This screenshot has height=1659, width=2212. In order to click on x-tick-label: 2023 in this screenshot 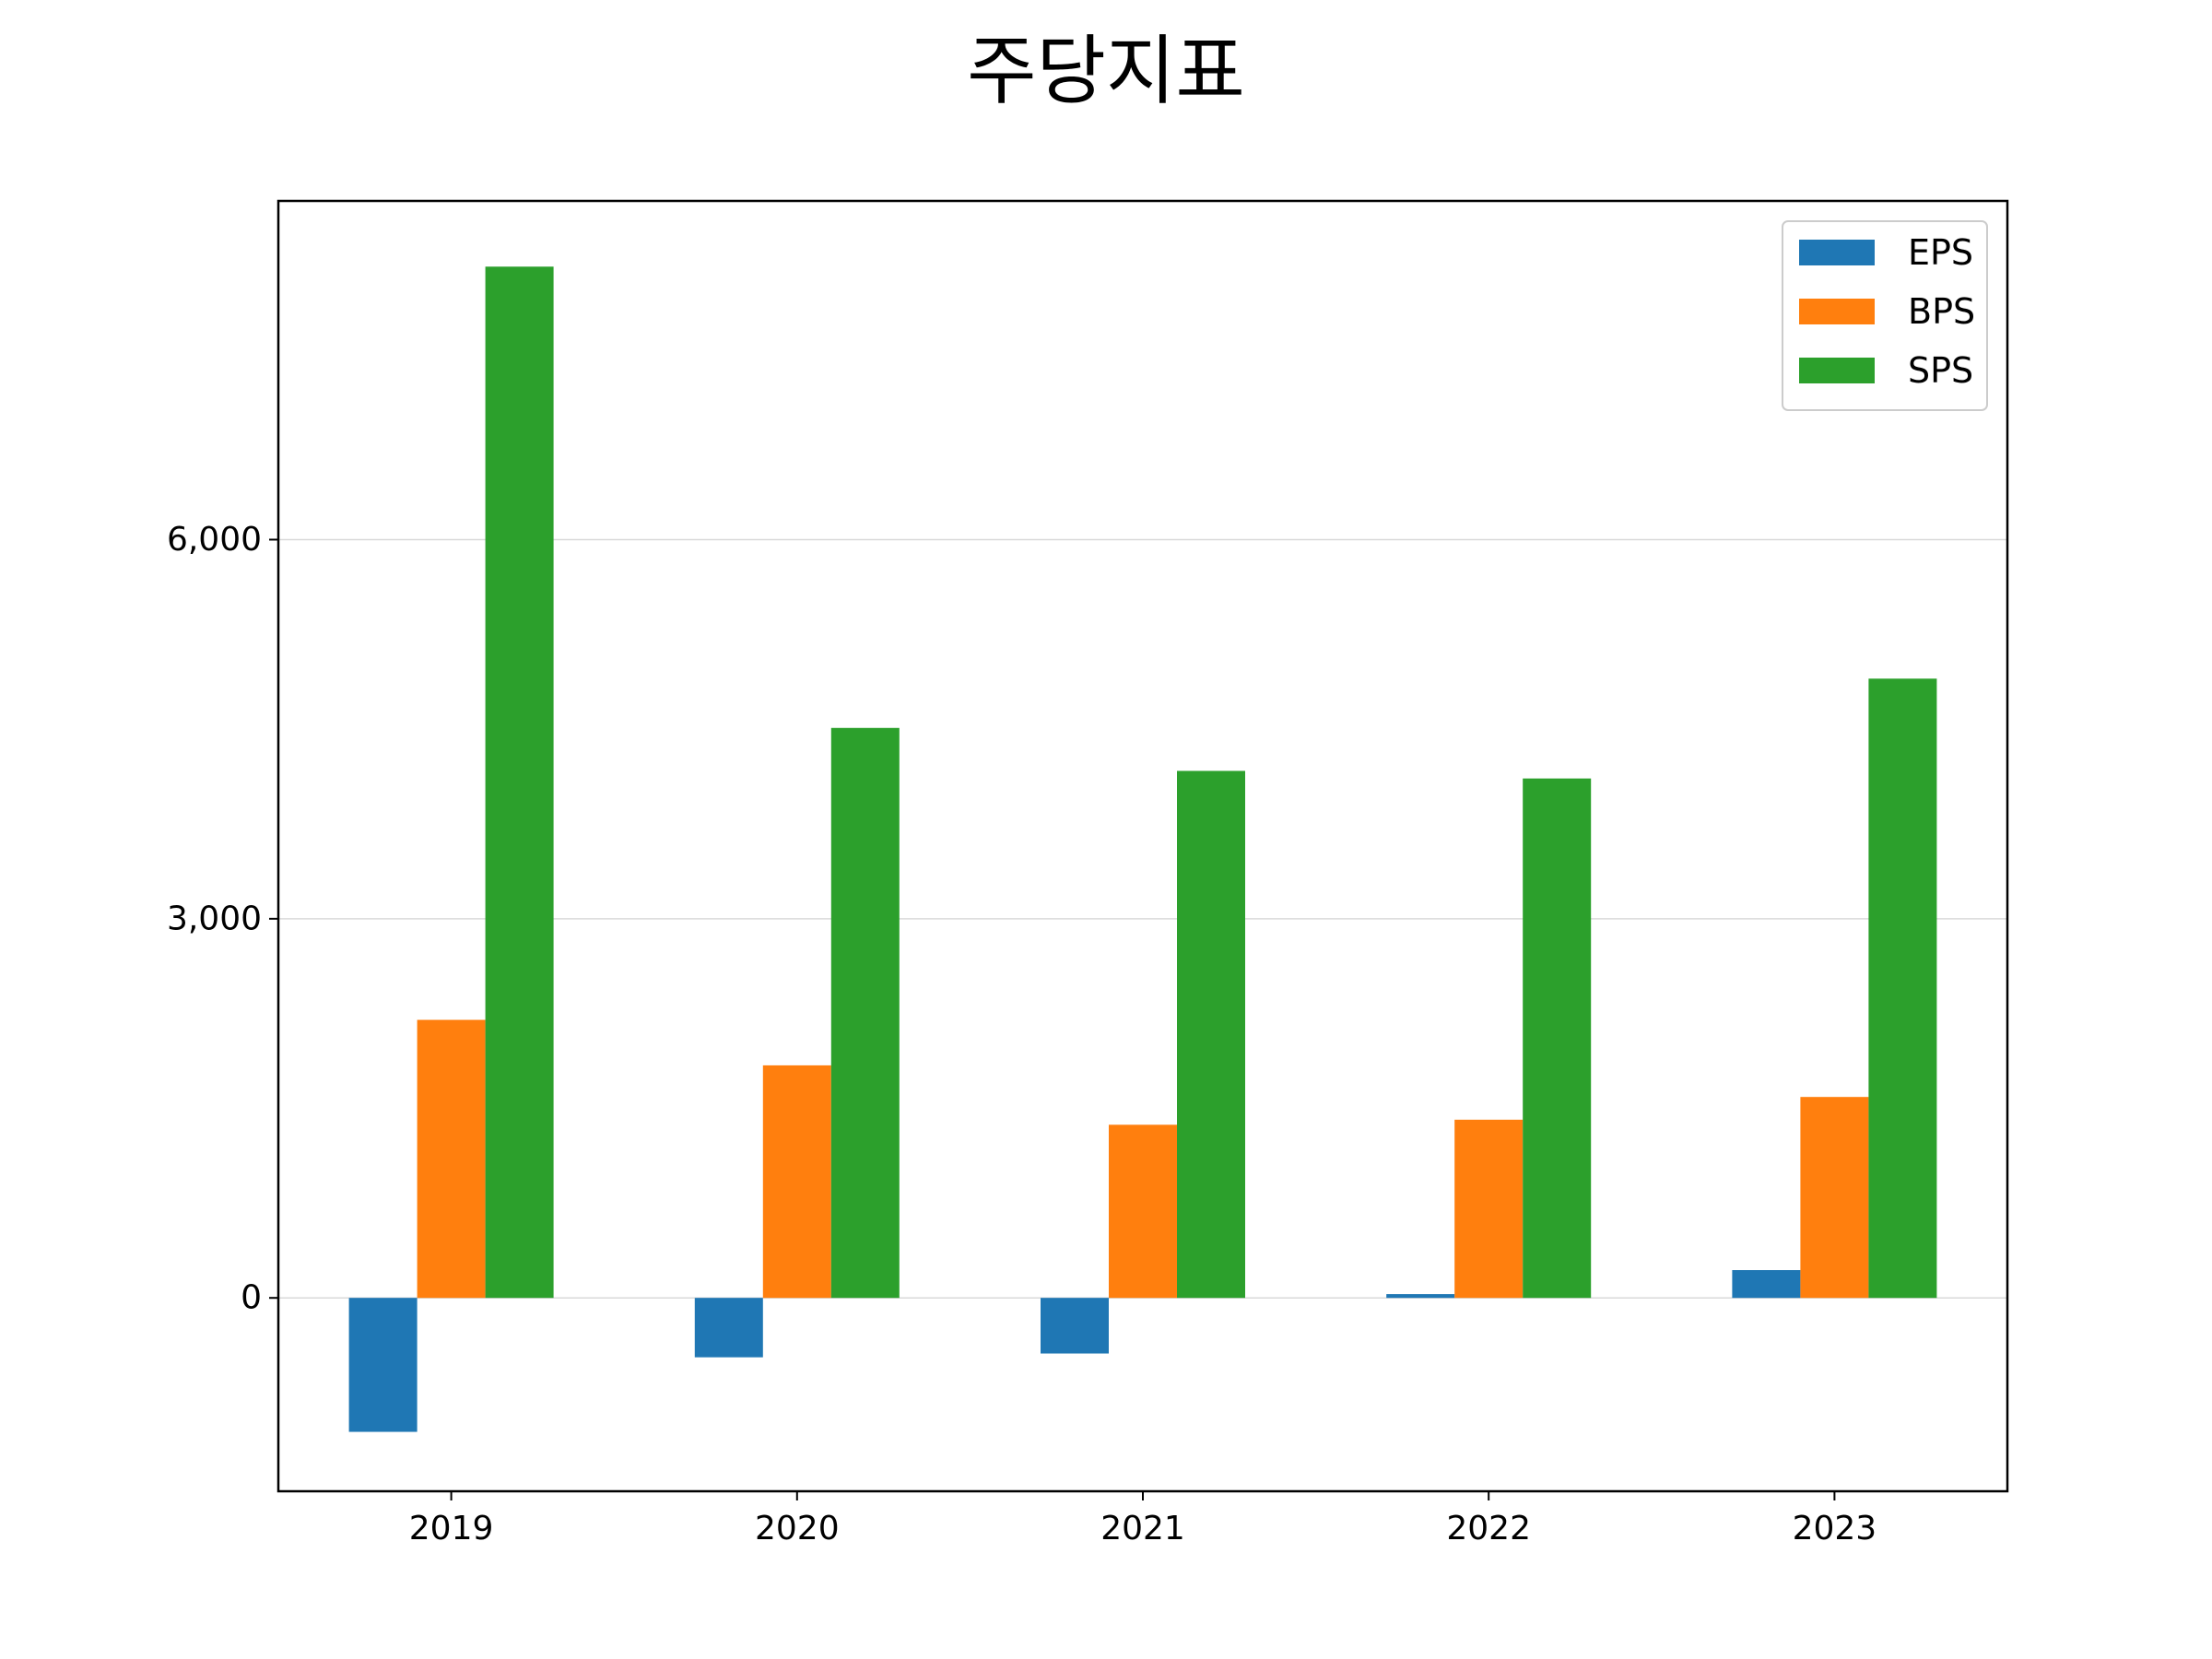, I will do `click(1835, 1528)`.